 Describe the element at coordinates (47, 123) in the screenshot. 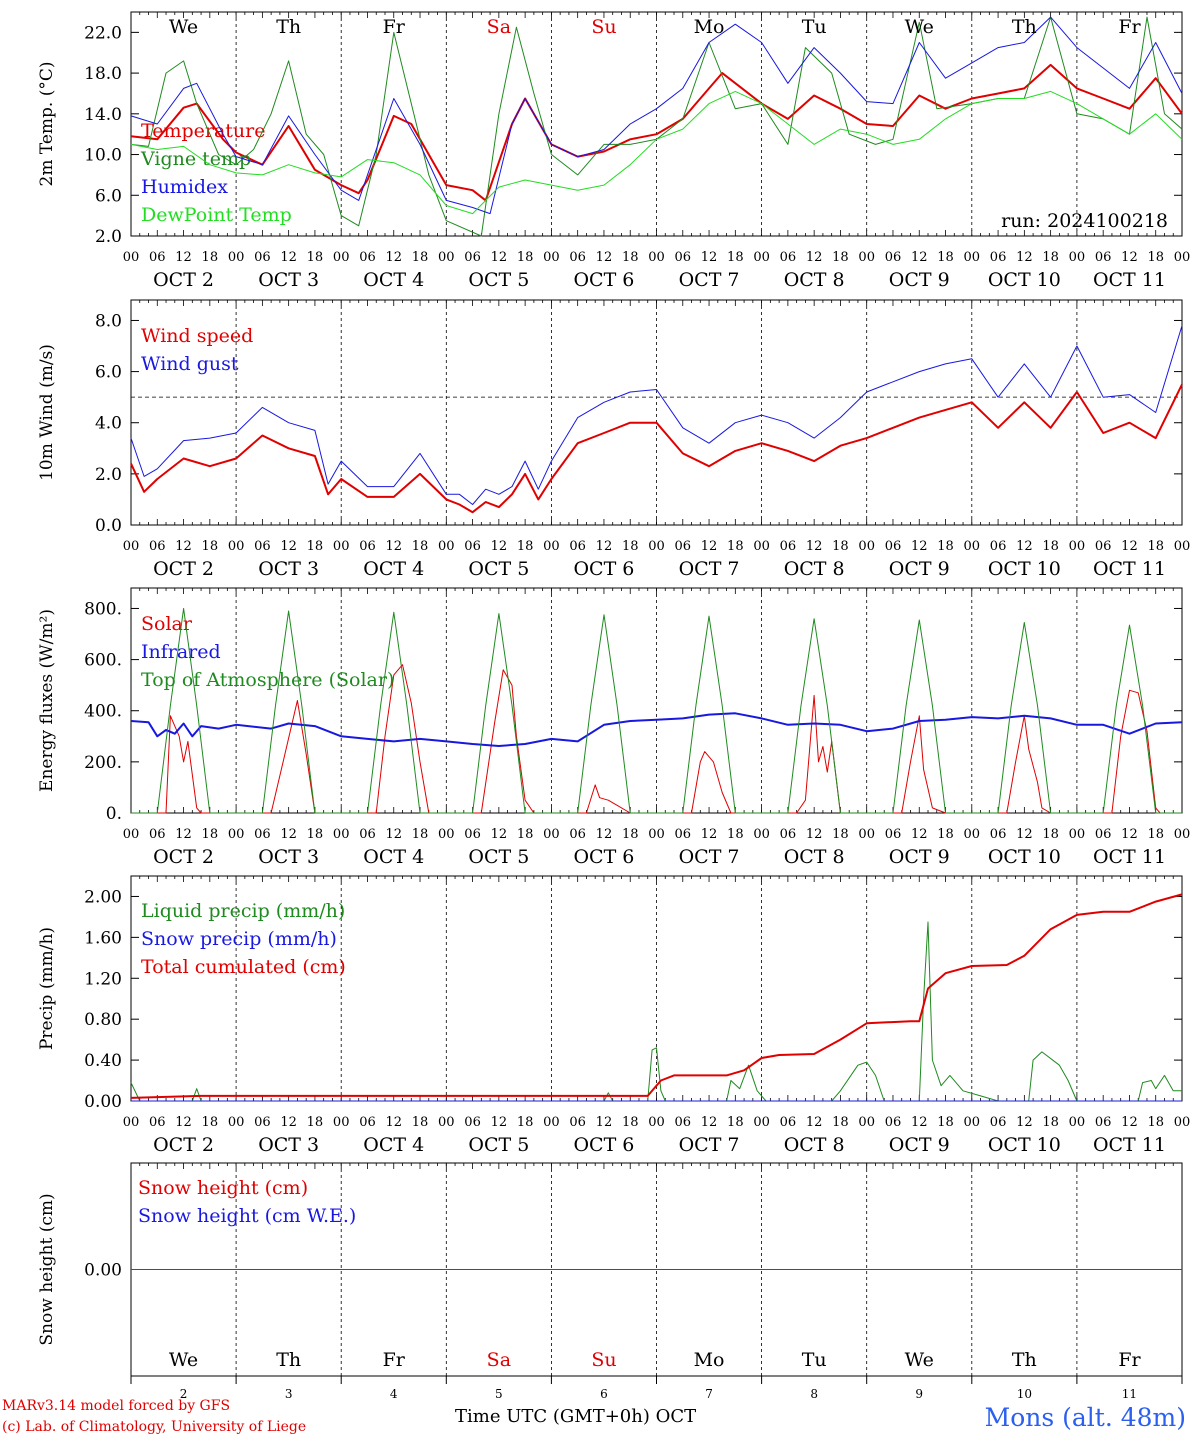

I see `y-axis-label: 2m Temp. (°C)` at that location.